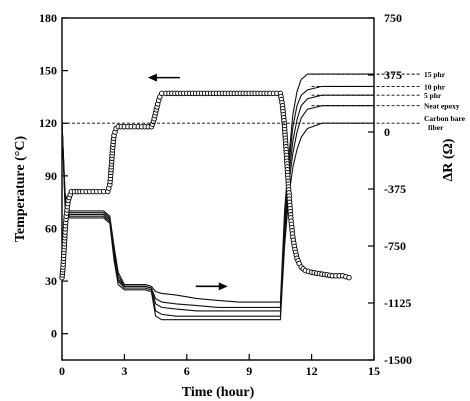 The image size is (470, 401). Describe the element at coordinates (51, 176) in the screenshot. I see `y-tick-label: 90` at that location.